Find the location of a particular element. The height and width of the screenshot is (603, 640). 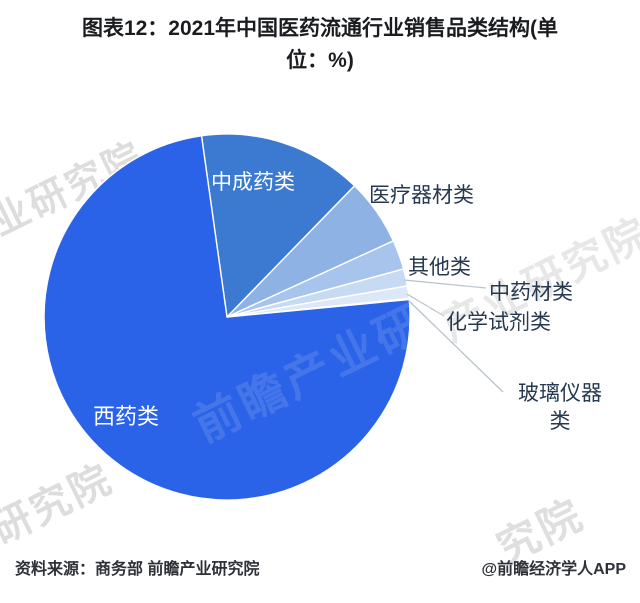

leader-line-glass-instruments is located at coordinates (455, 346).